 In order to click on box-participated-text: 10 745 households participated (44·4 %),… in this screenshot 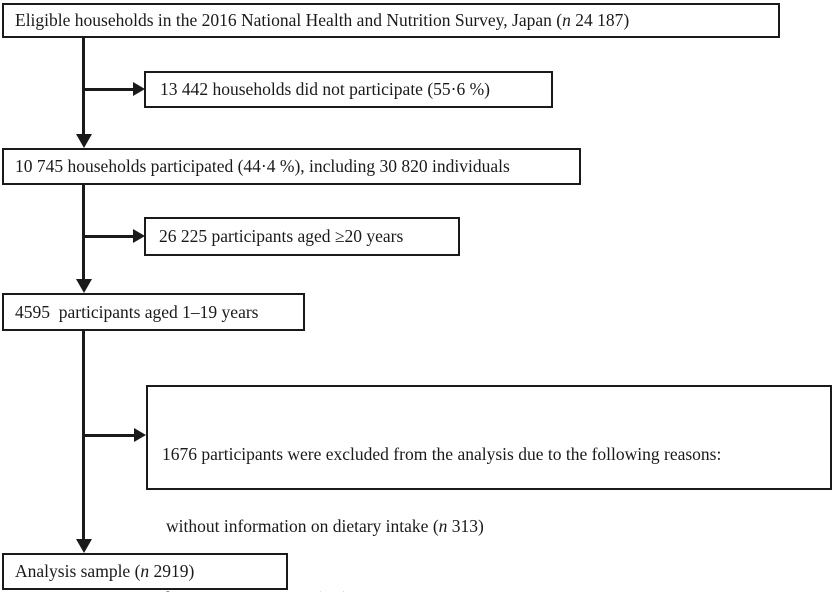, I will do `click(262, 166)`.